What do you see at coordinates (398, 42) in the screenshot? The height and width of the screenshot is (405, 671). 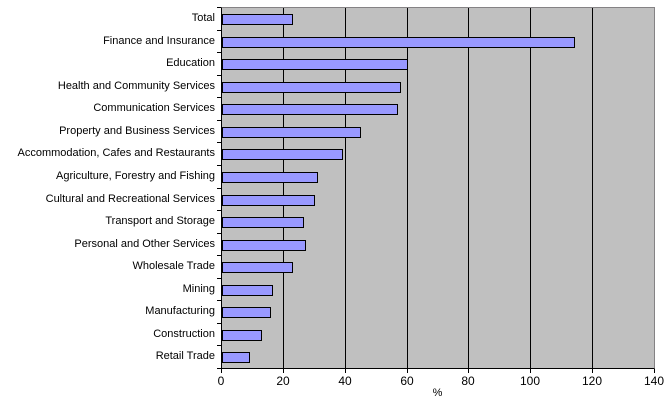 I see `bar-finance-and-insurance` at bounding box center [398, 42].